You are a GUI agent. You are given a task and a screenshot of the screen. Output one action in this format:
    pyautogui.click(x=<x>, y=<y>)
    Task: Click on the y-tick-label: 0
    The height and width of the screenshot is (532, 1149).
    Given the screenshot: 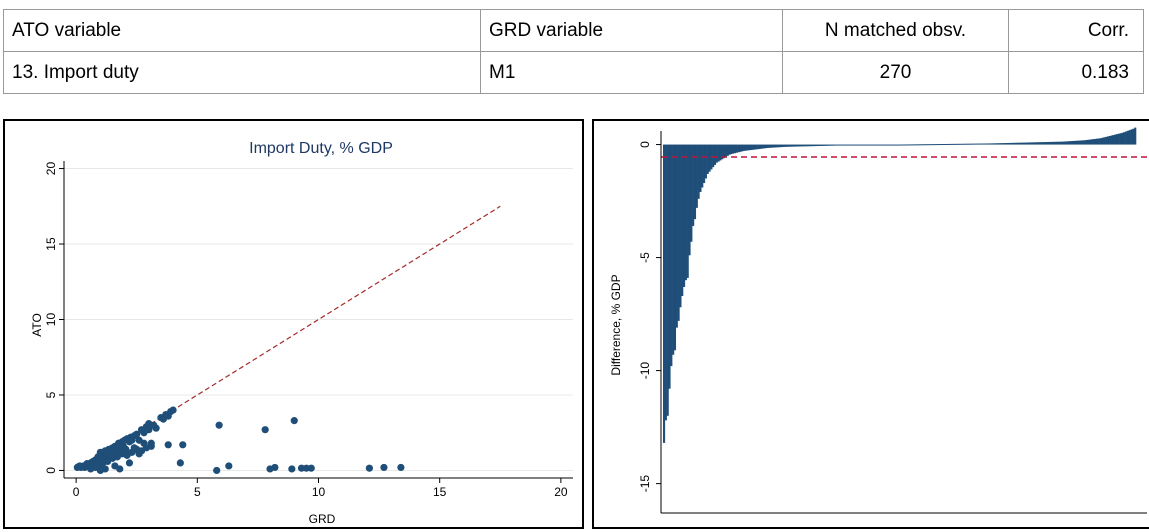 What is the action you would take?
    pyautogui.click(x=51, y=470)
    